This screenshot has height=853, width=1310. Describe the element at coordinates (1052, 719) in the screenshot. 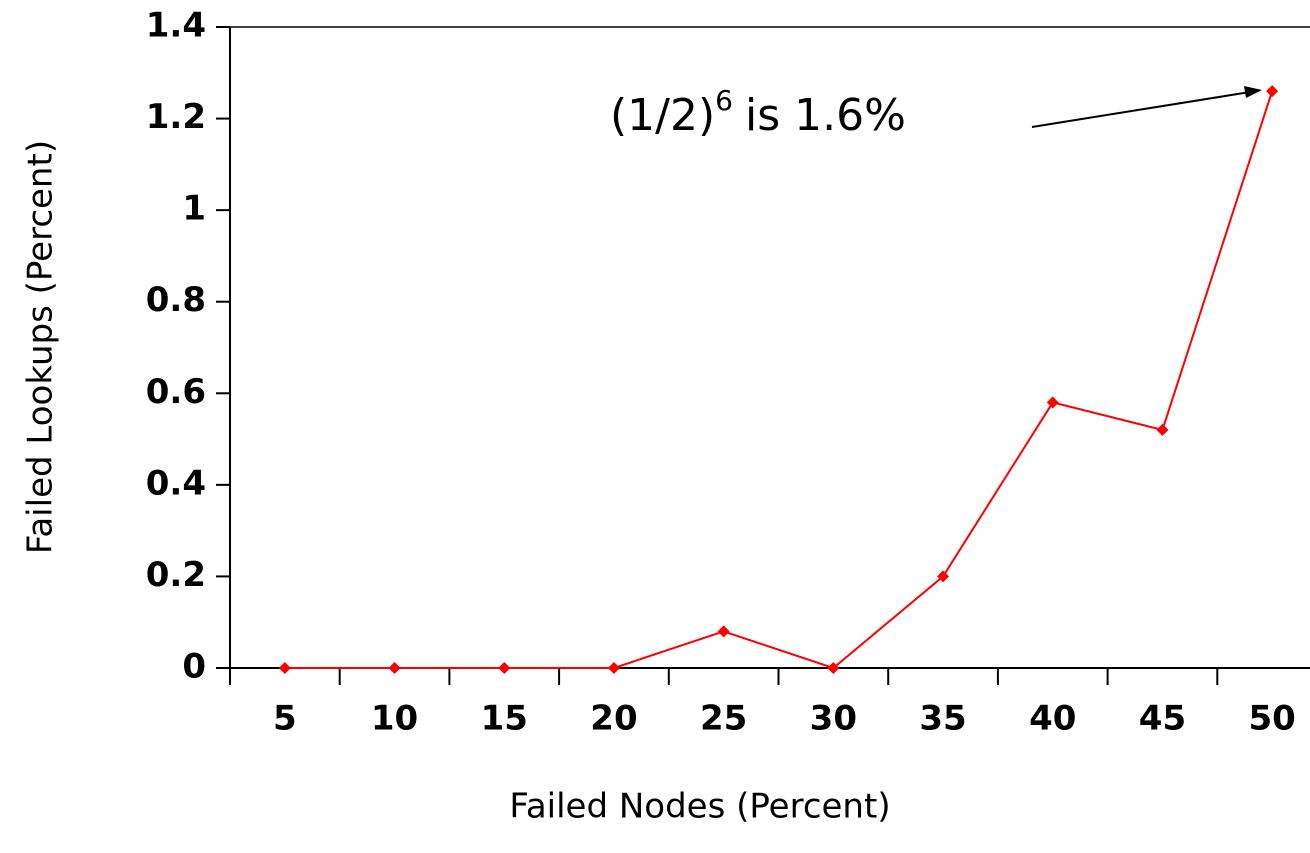

I see `x-tick-label: 40` at that location.